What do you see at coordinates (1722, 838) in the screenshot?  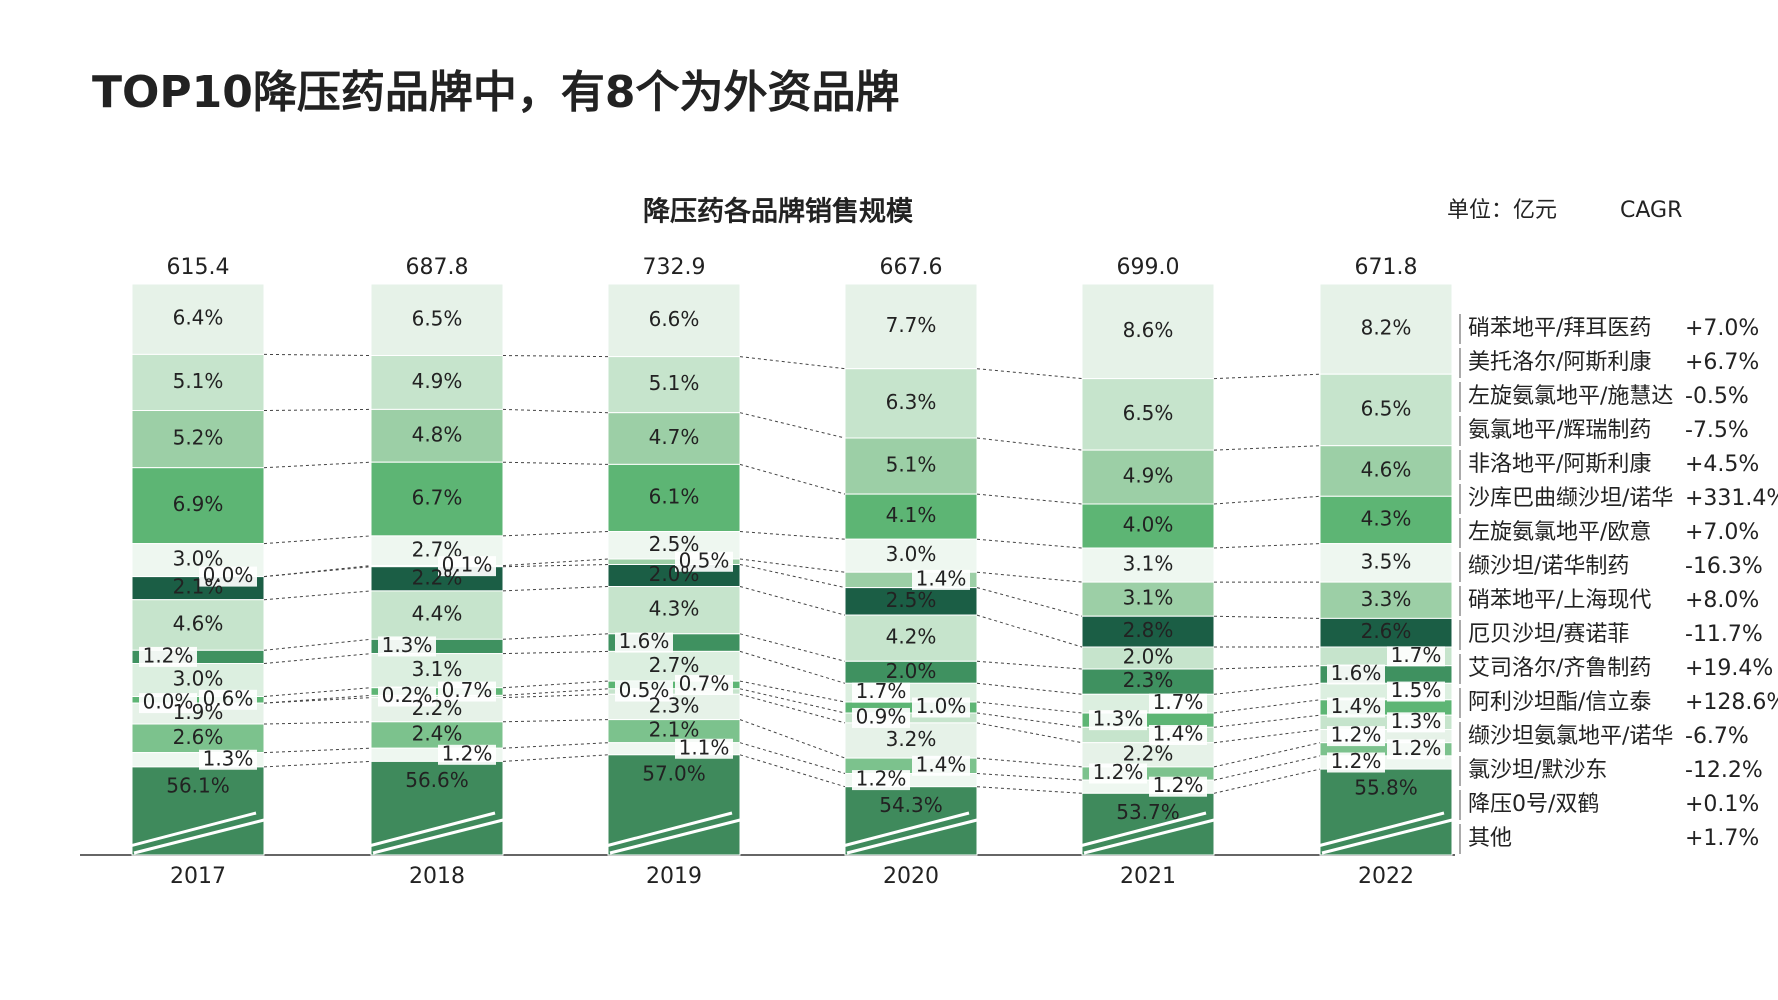 I see `legend-cagr: +1.7%` at bounding box center [1722, 838].